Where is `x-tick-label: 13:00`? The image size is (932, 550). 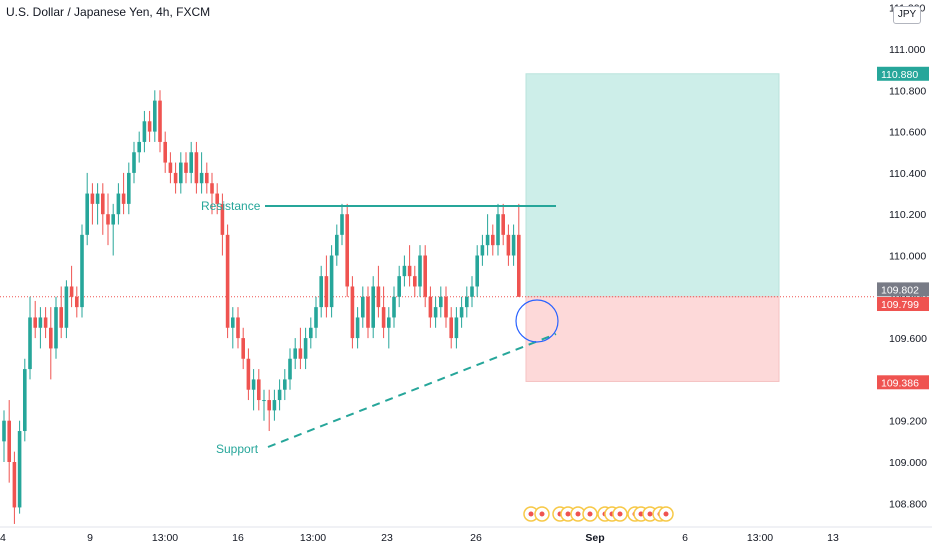 x-tick-label: 13:00 is located at coordinates (313, 538).